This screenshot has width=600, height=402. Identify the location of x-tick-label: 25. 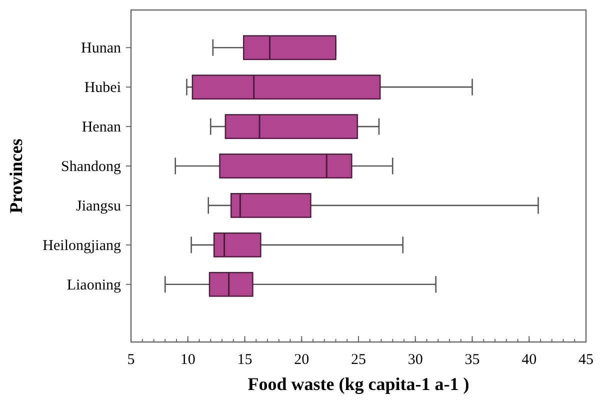
(358, 360).